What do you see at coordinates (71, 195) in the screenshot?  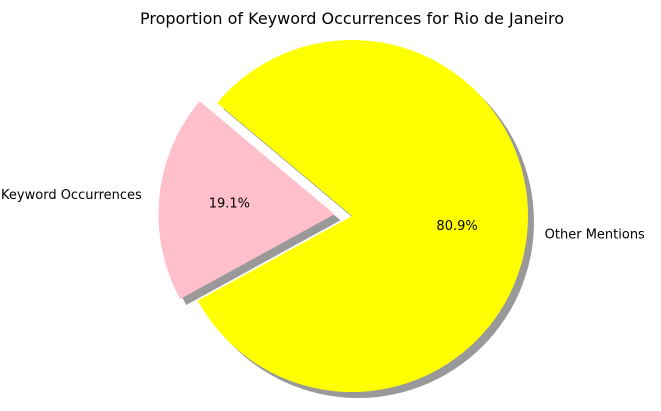 I see `slice-label-keyword-occurrences: Keyword Occurrences` at bounding box center [71, 195].